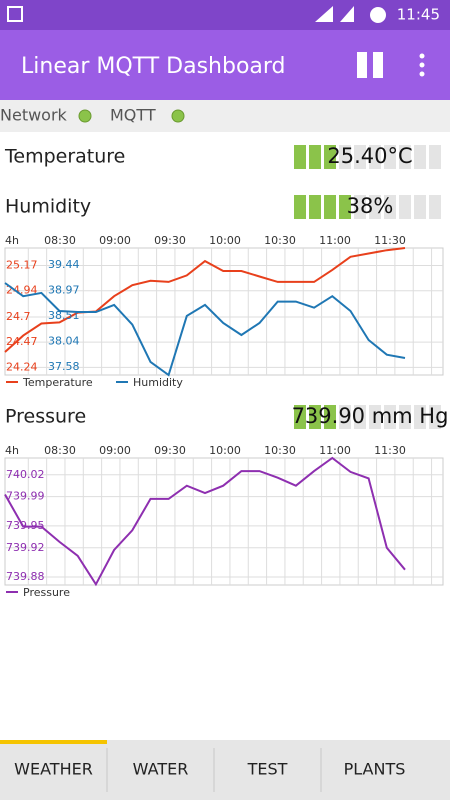 The image size is (450, 804). Describe the element at coordinates (362, 65) in the screenshot. I see `pause-button` at that location.